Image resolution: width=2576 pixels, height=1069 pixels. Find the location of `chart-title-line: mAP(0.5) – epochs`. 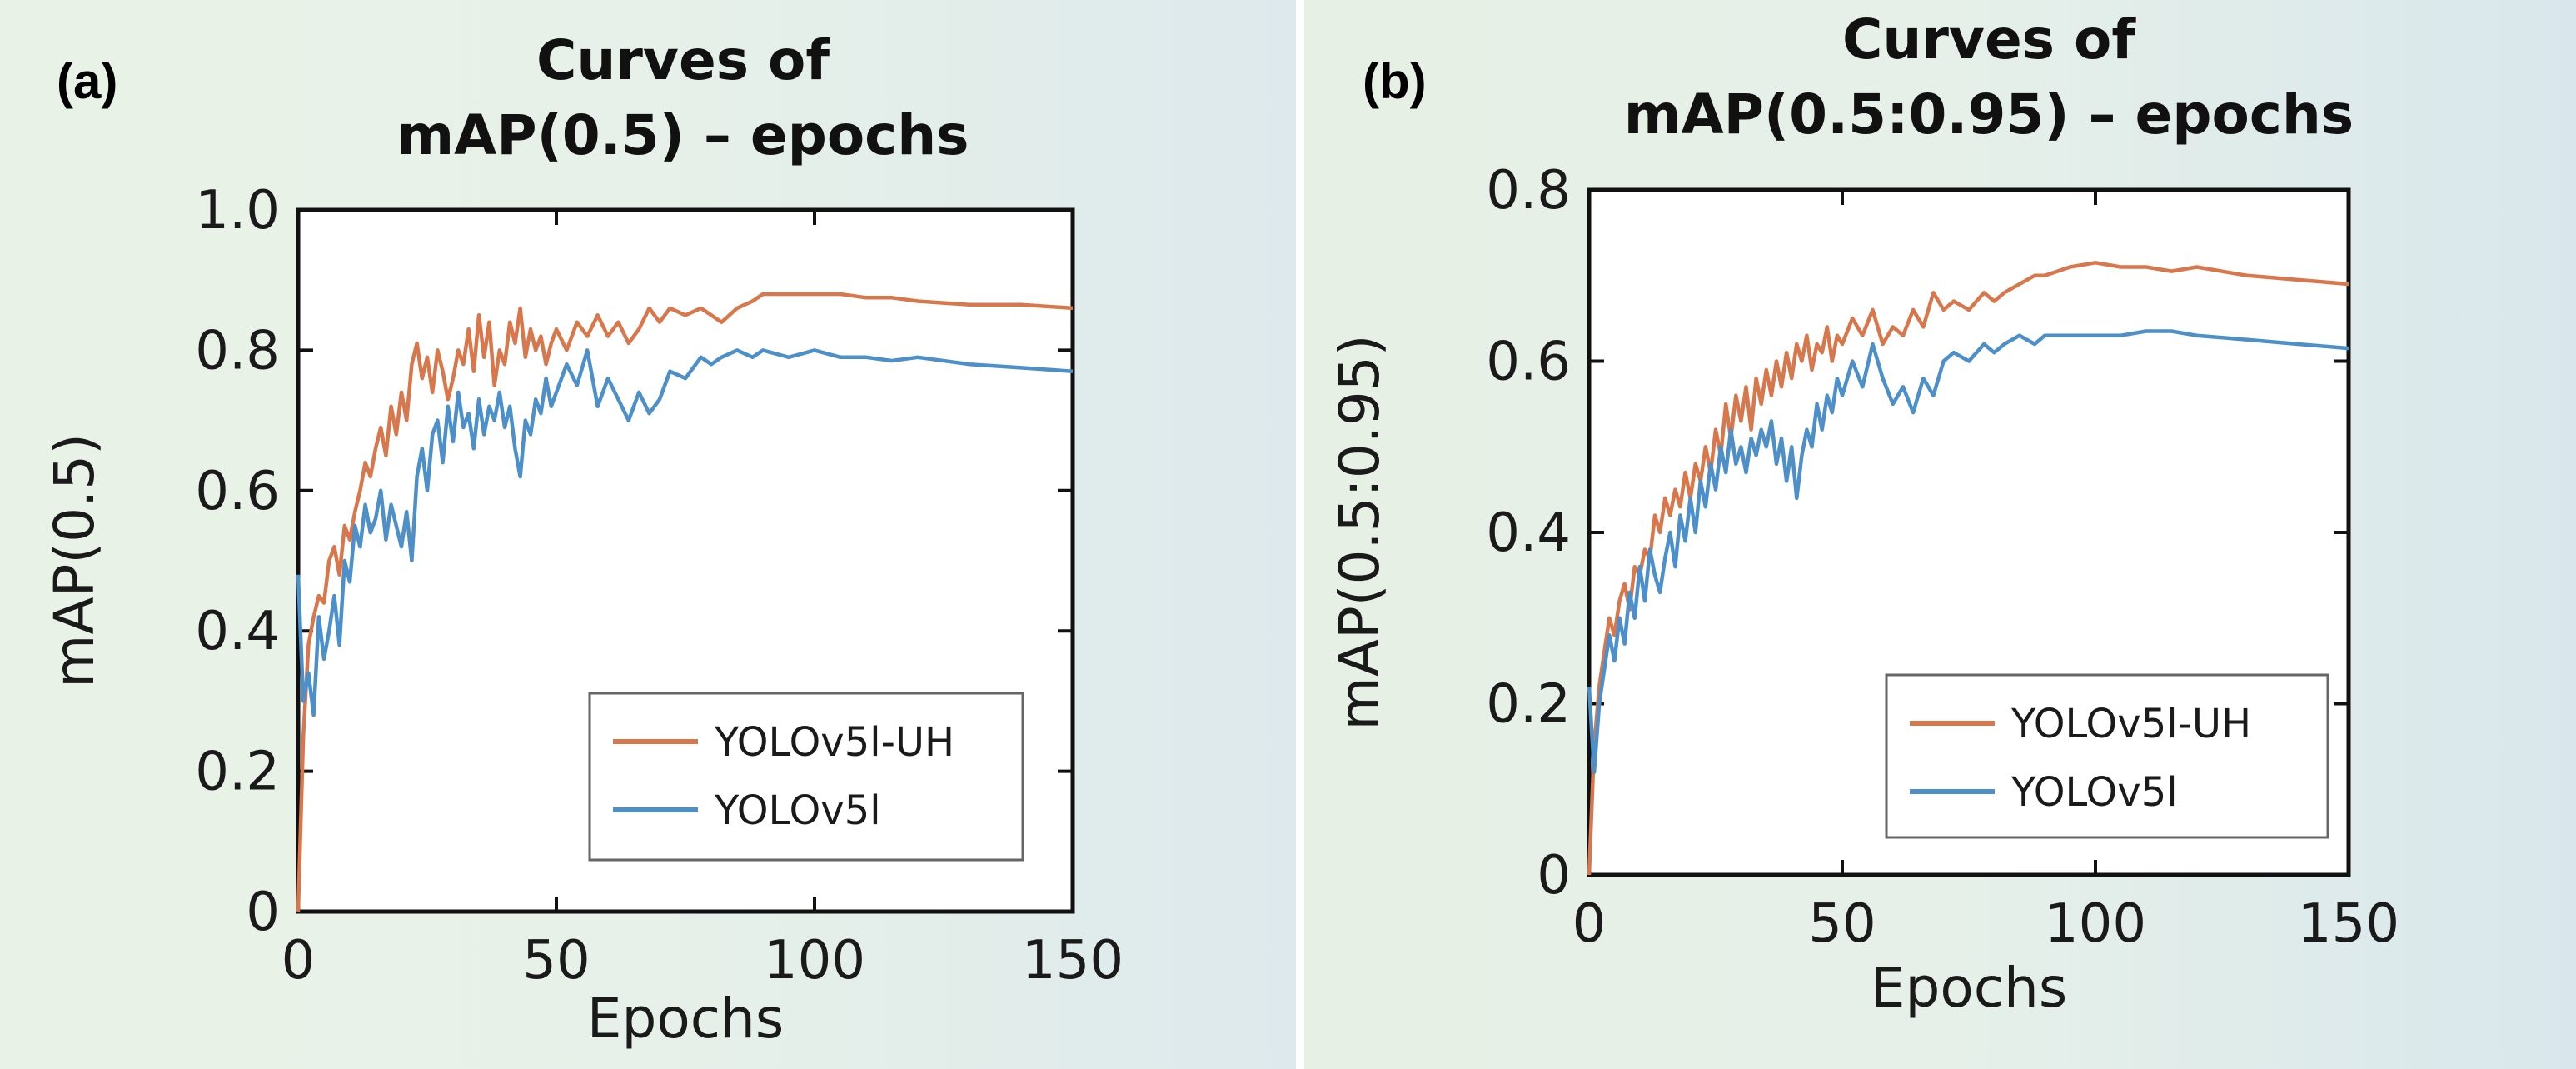

chart-title-line: mAP(0.5) – epochs is located at coordinates (682, 135).